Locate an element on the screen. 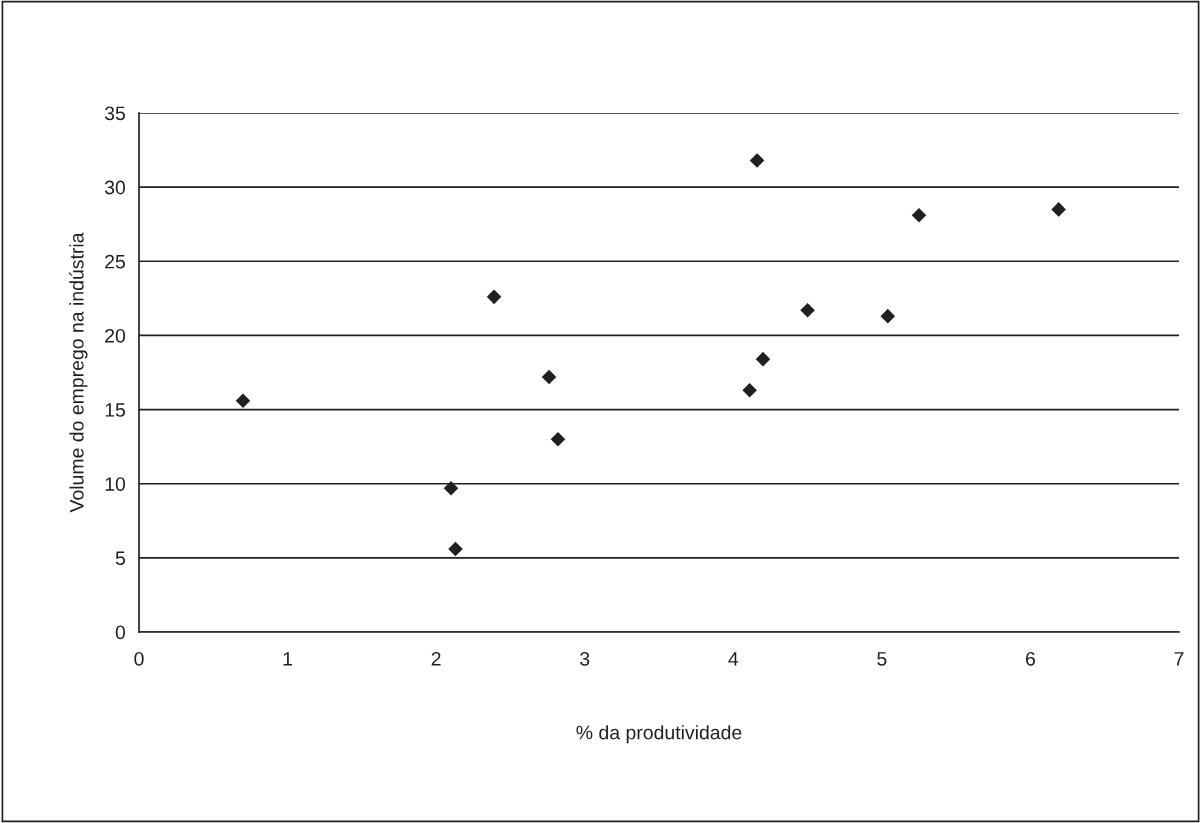 The width and height of the screenshot is (1201, 823). x-axis-title: % da produtividade is located at coordinates (659, 734).